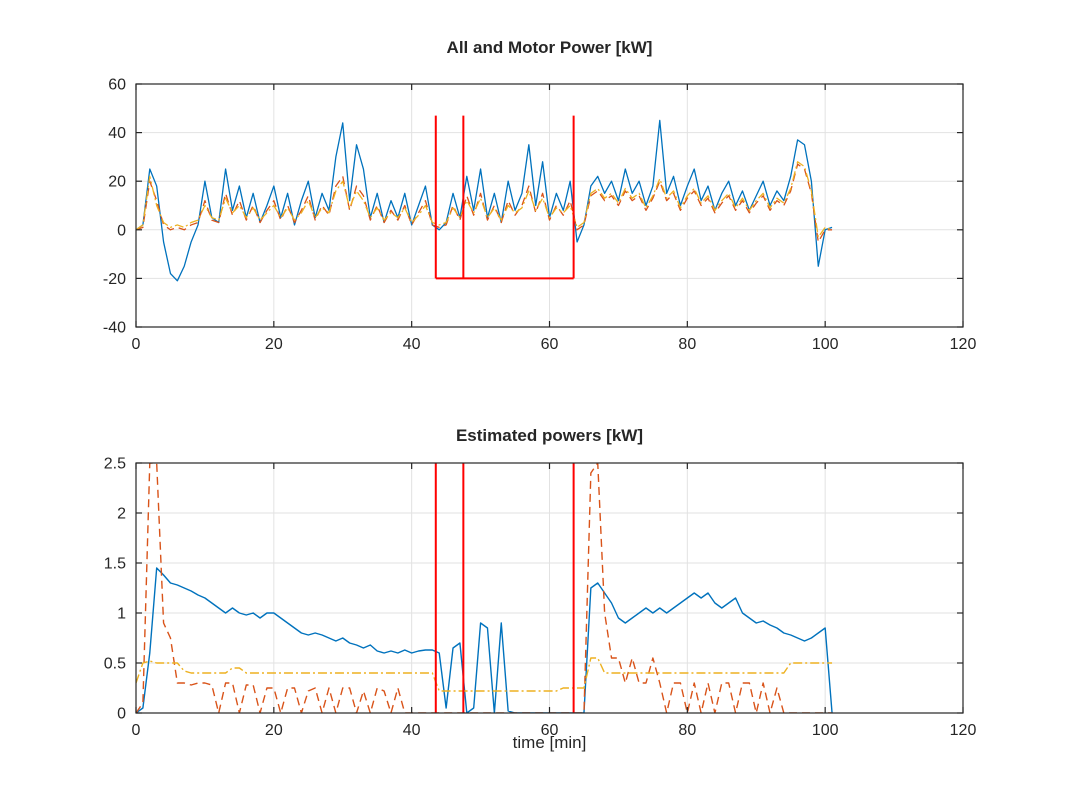 The height and width of the screenshot is (800, 1067). What do you see at coordinates (117, 85) in the screenshot?
I see `y-tick-label: 60` at bounding box center [117, 85].